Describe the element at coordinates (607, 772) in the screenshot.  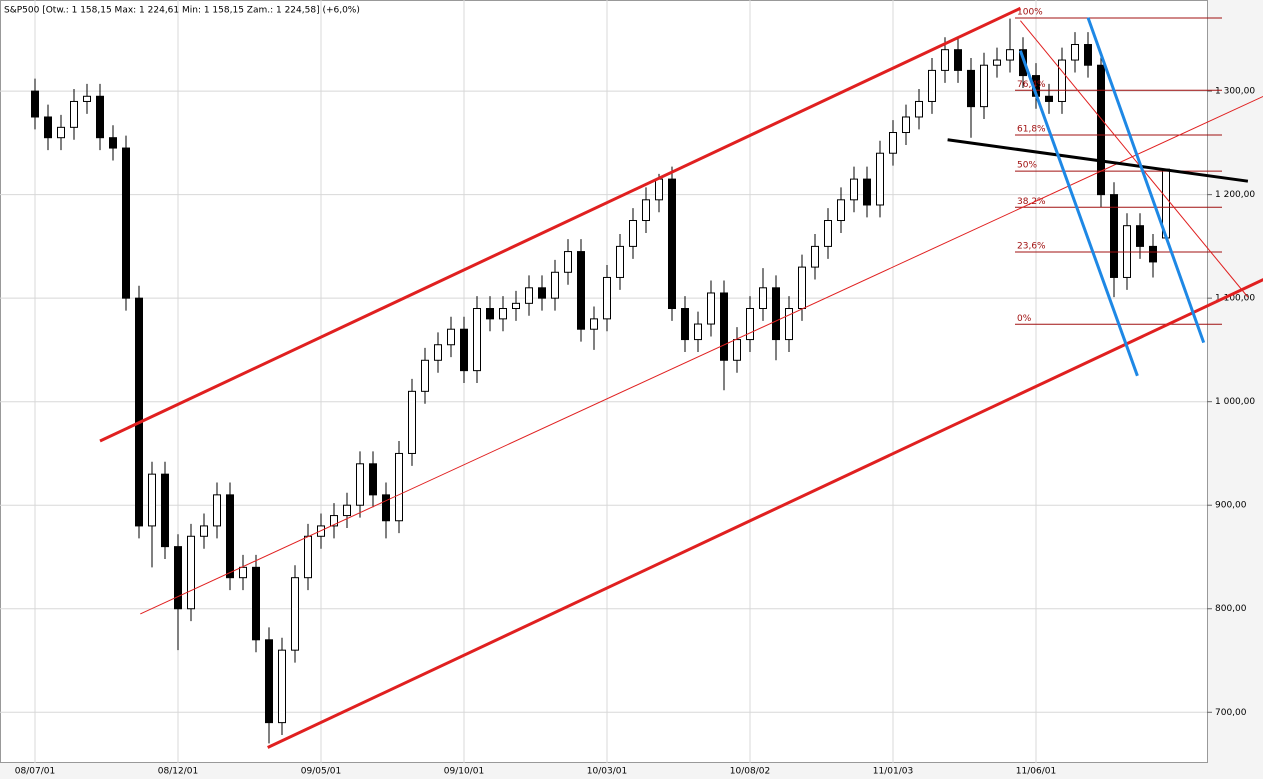
I see `x-tick-label: 10/03/01` at that location.